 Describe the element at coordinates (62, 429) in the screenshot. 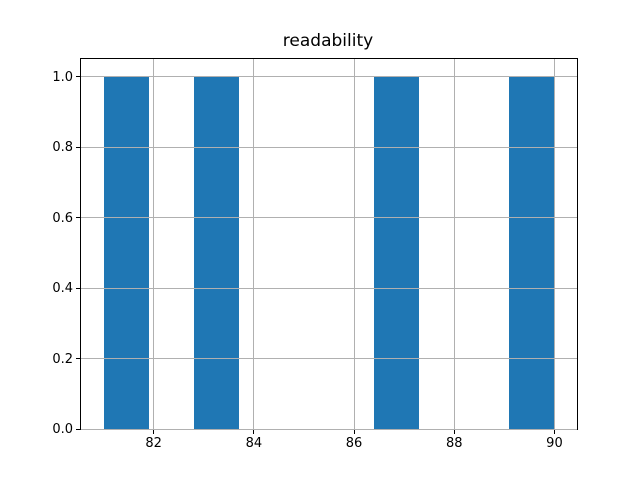

I see `y-tick-label: 0.0` at that location.